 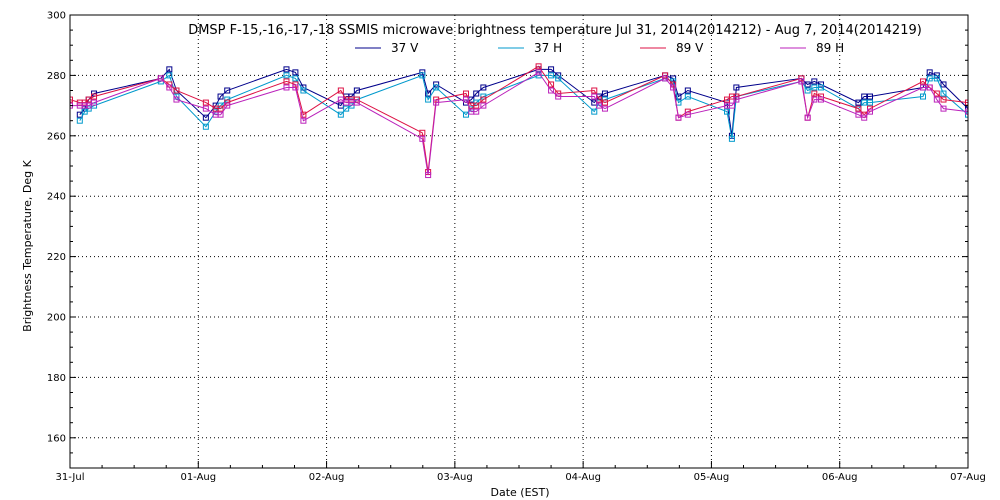 What do you see at coordinates (690, 48) in the screenshot?
I see `legend-entry: 89 V` at bounding box center [690, 48].